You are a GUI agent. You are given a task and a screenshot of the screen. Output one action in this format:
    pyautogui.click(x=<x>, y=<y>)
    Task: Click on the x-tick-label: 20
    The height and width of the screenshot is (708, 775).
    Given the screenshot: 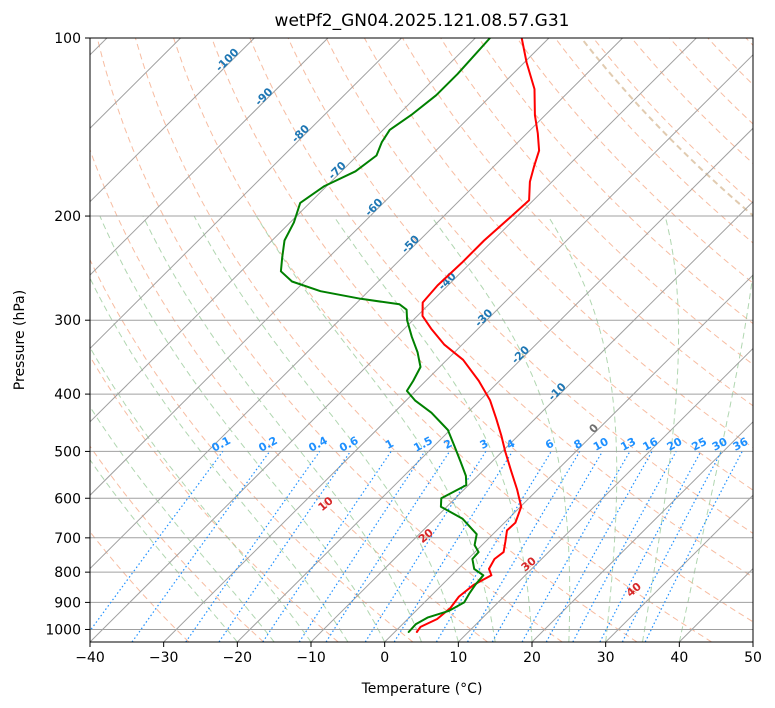 What is the action you would take?
    pyautogui.click(x=532, y=658)
    